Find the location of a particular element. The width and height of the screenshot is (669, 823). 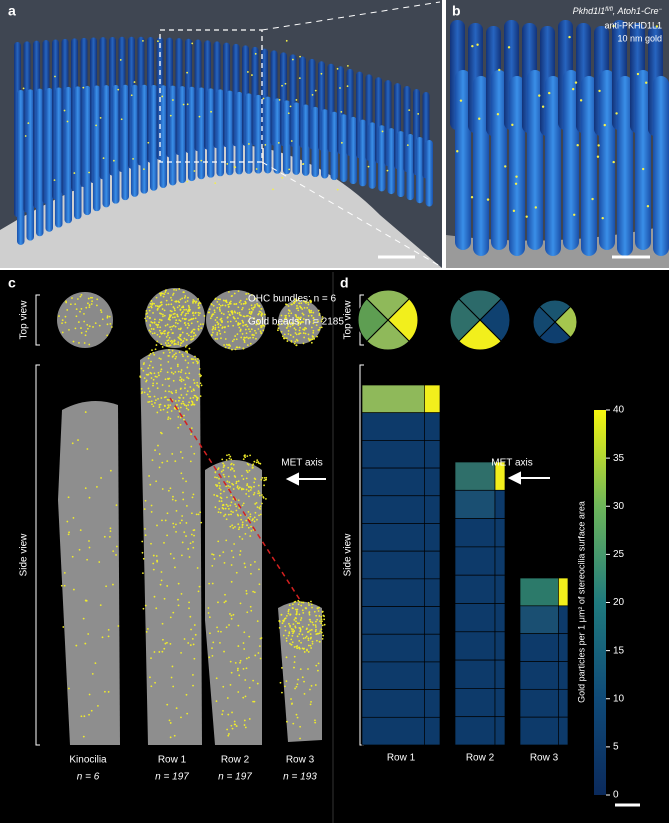

quadrant is located at coordinates (403, 320).